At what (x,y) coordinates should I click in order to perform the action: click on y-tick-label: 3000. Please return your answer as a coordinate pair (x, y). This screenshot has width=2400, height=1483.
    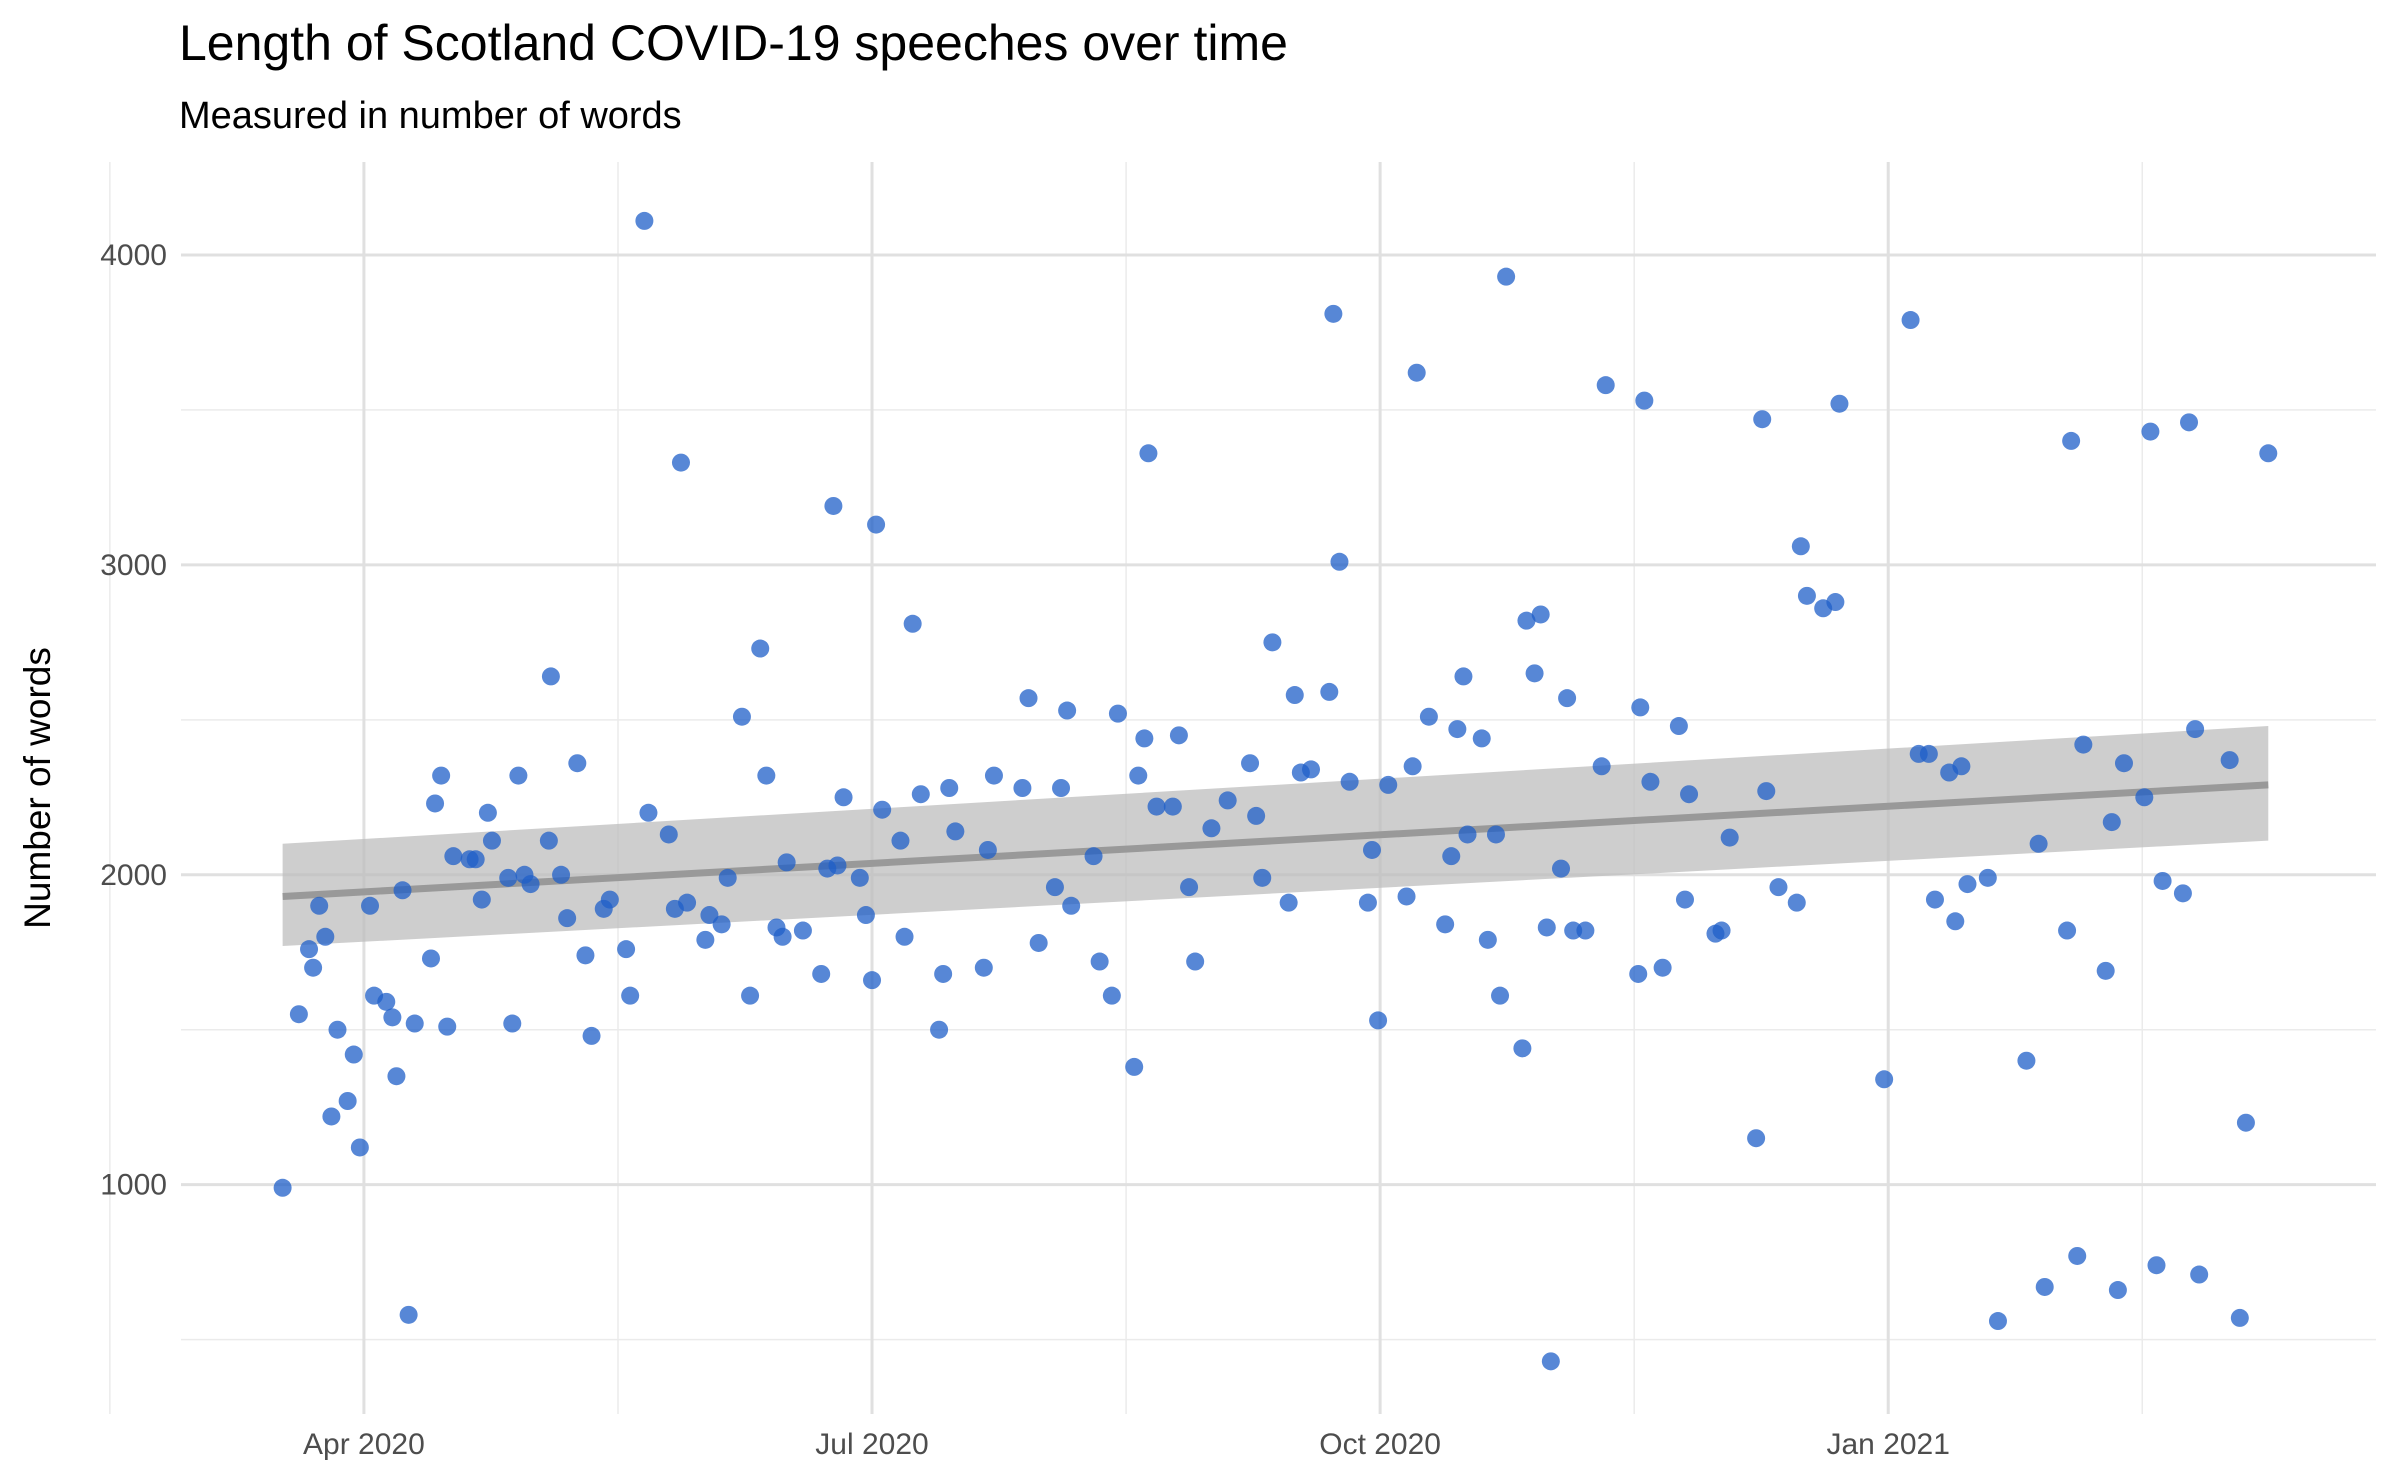
    Looking at the image, I should click on (133, 565).